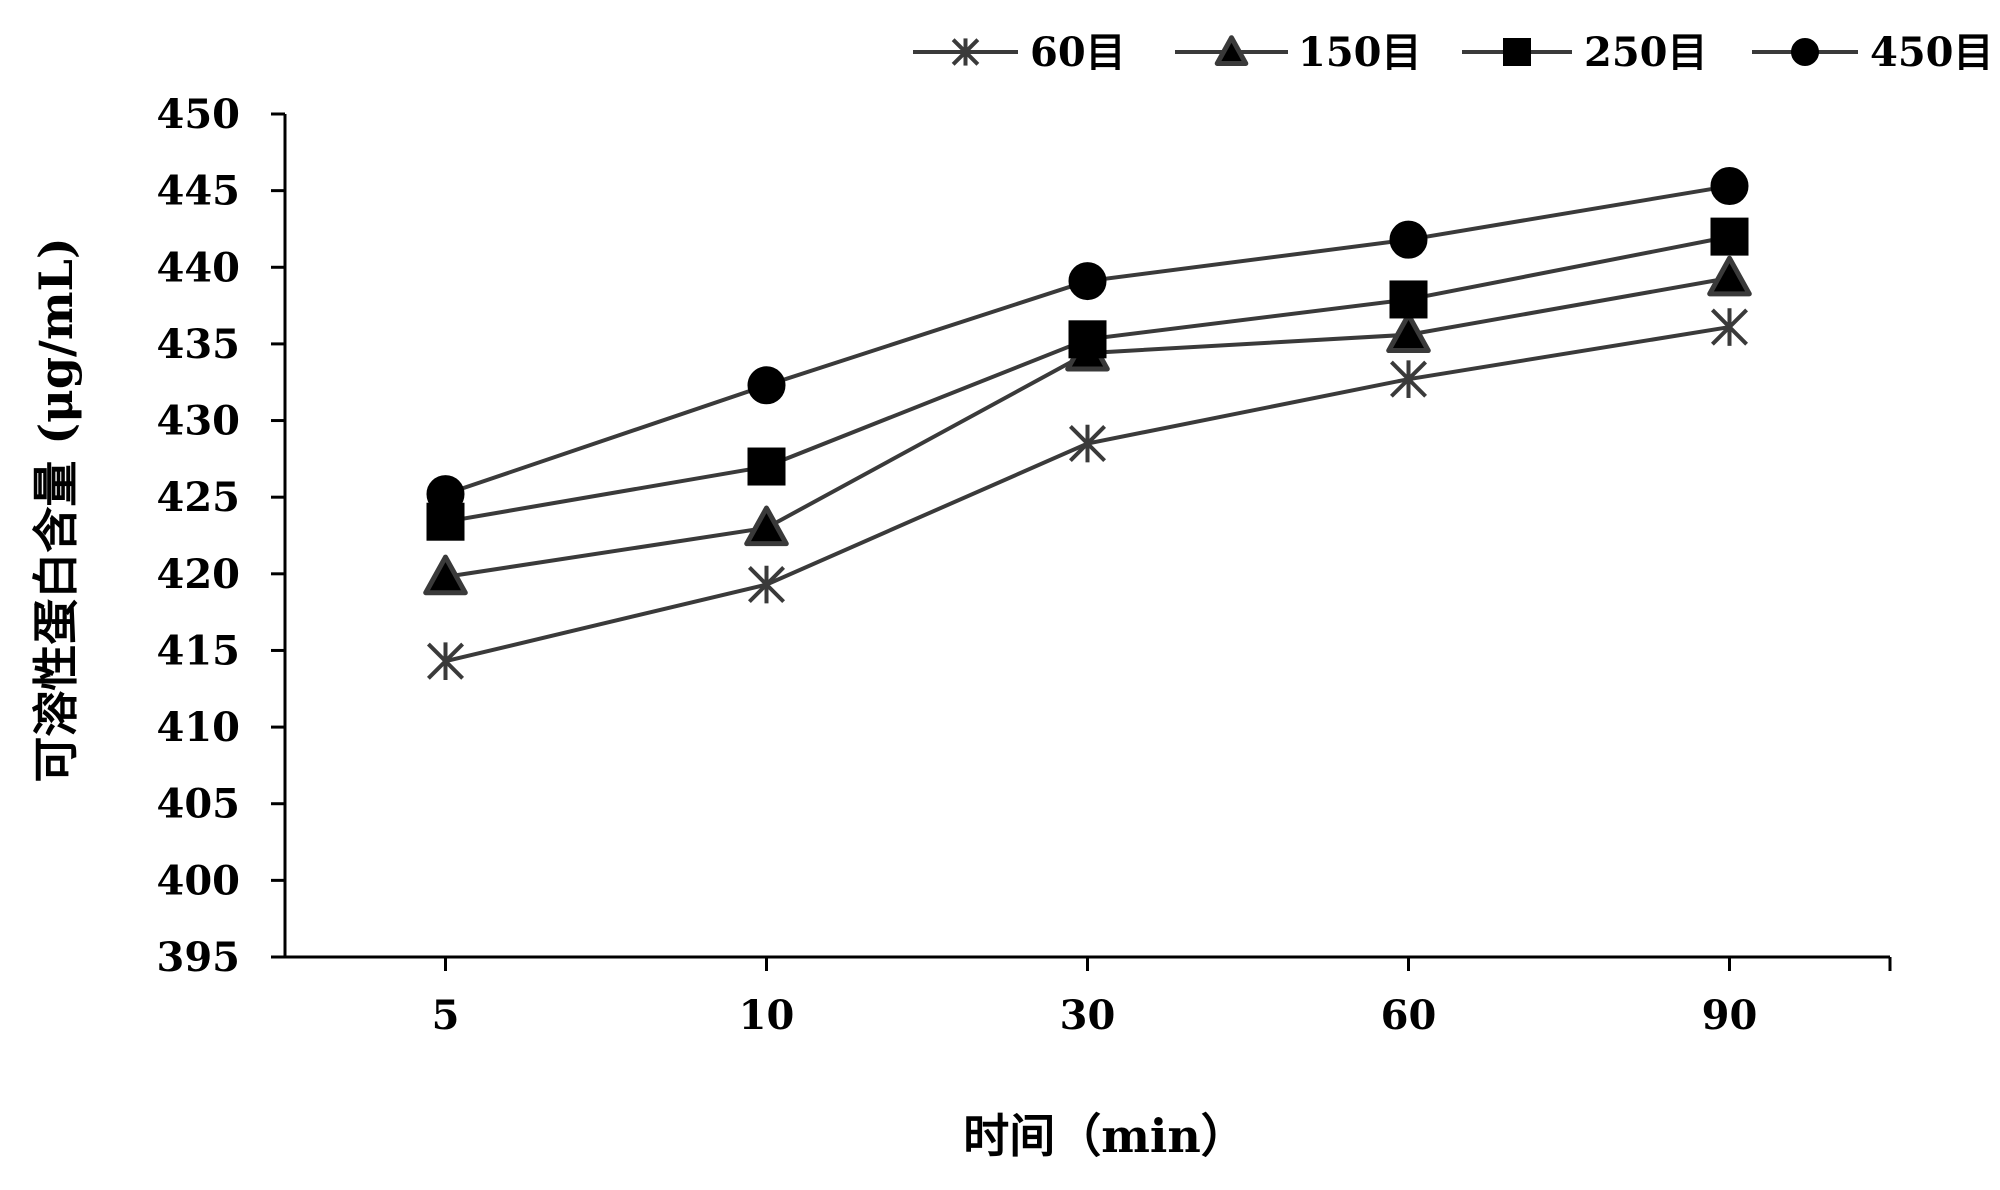 Image resolution: width=2000 pixels, height=1190 pixels. Describe the element at coordinates (199, 497) in the screenshot. I see `y-tick-label: 425` at that location.